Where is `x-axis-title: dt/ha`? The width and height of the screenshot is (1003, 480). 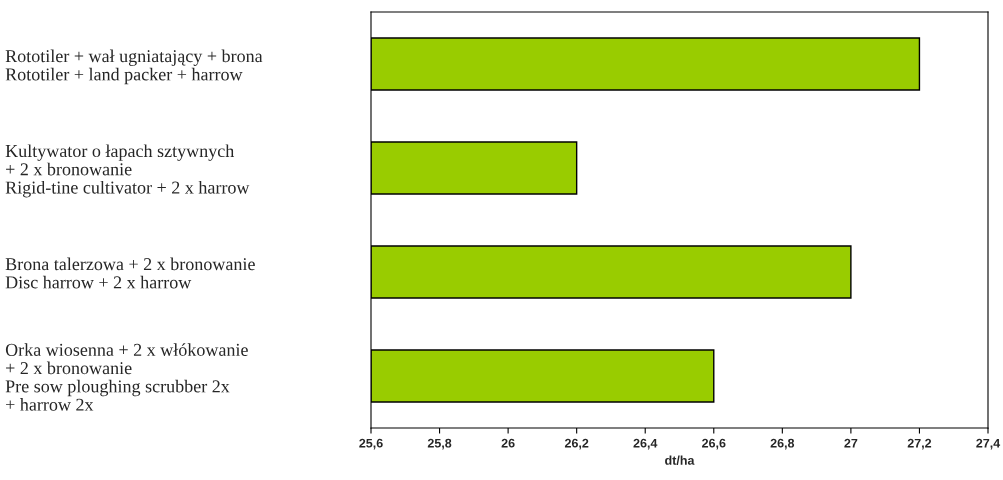
x-axis-title: dt/ha is located at coordinates (680, 460).